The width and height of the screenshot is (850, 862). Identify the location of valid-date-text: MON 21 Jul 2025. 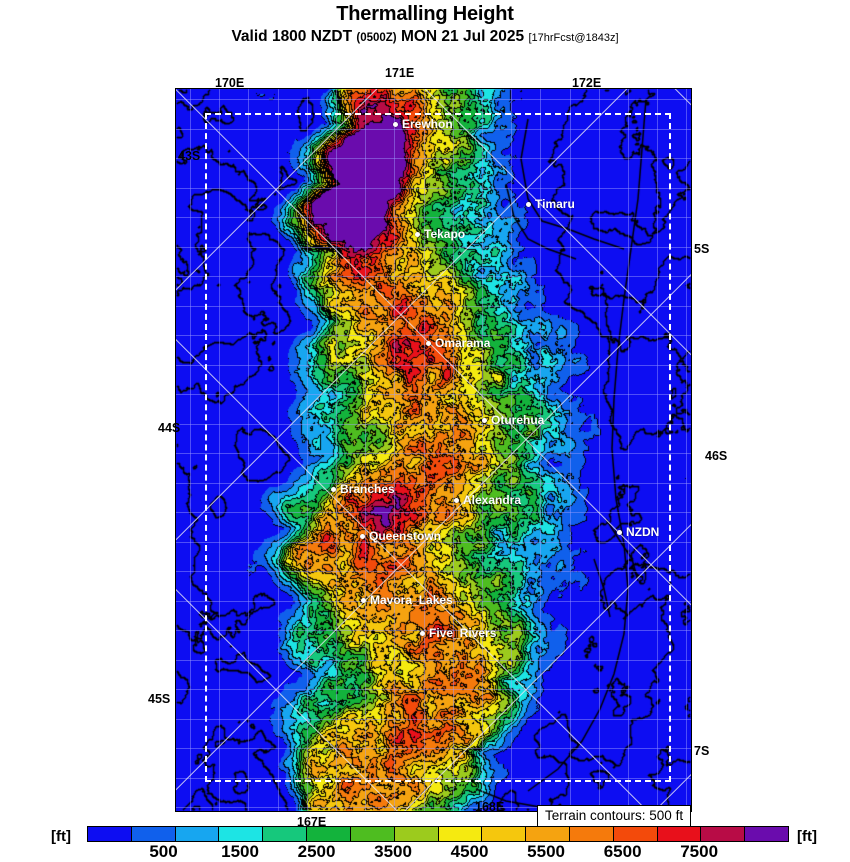
(462, 36).